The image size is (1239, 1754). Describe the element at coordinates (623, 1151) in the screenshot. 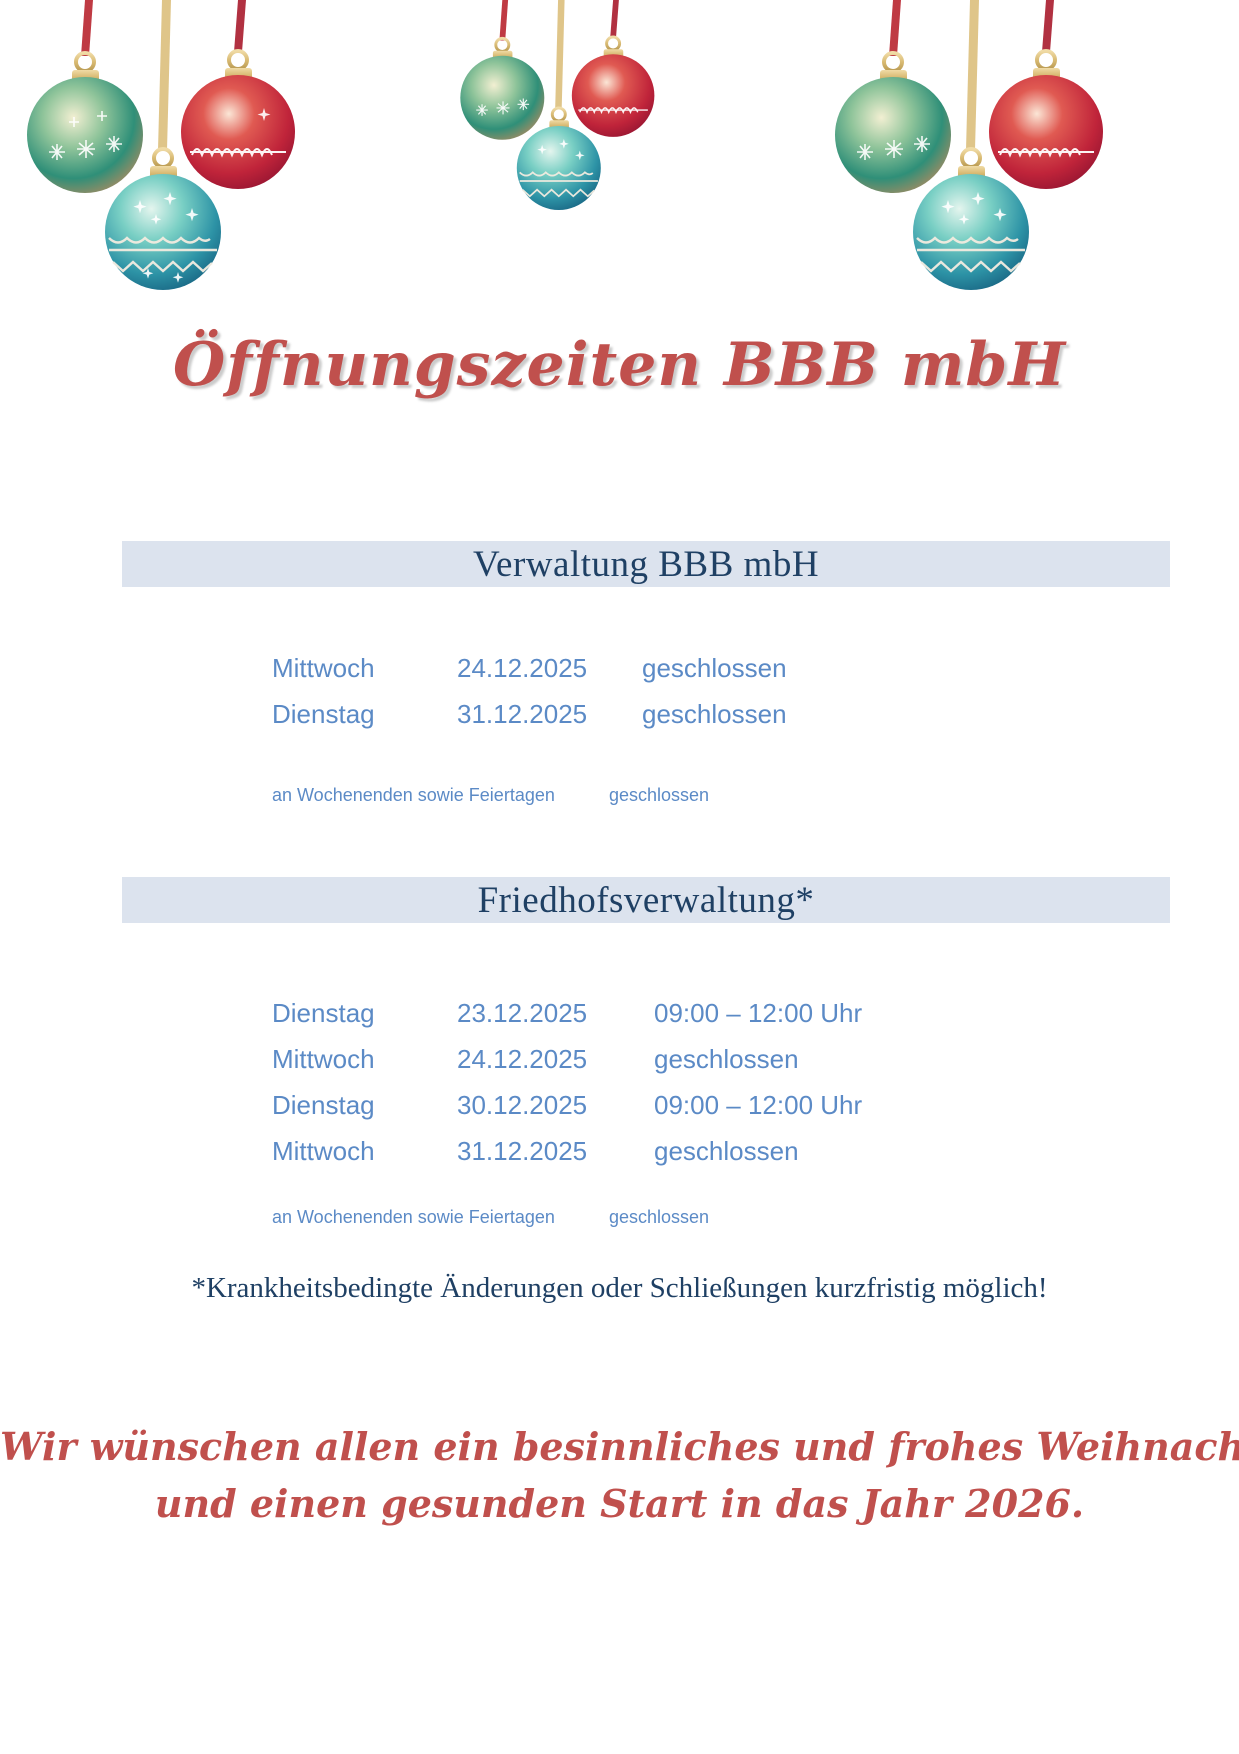

I see `table-row: Mittwoch 31.12.2025 geschlossen` at that location.